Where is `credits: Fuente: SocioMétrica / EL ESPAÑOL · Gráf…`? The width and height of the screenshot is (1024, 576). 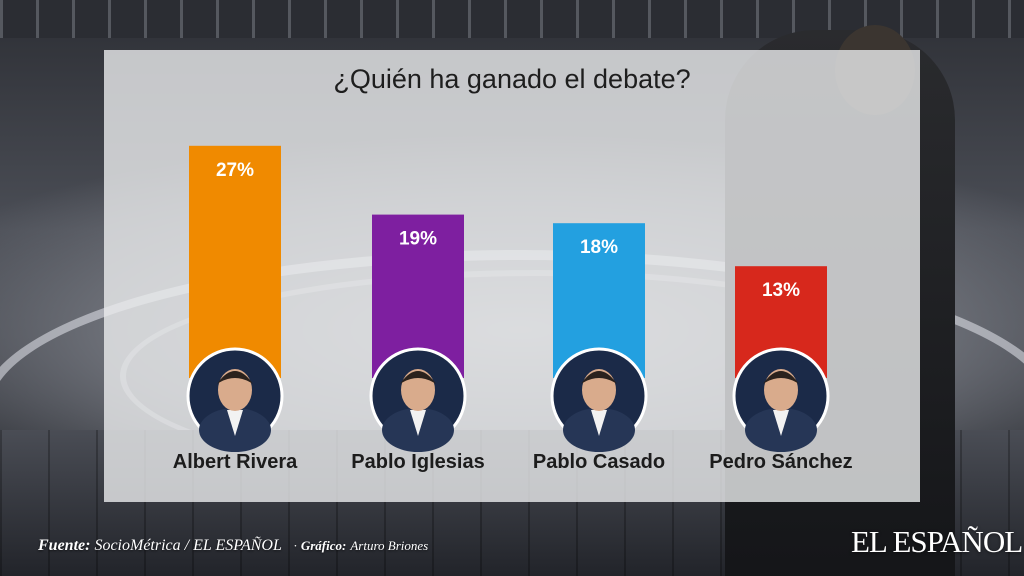 credits: Fuente: SocioMétrica / EL ESPAÑOL · Gráf… is located at coordinates (233, 546).